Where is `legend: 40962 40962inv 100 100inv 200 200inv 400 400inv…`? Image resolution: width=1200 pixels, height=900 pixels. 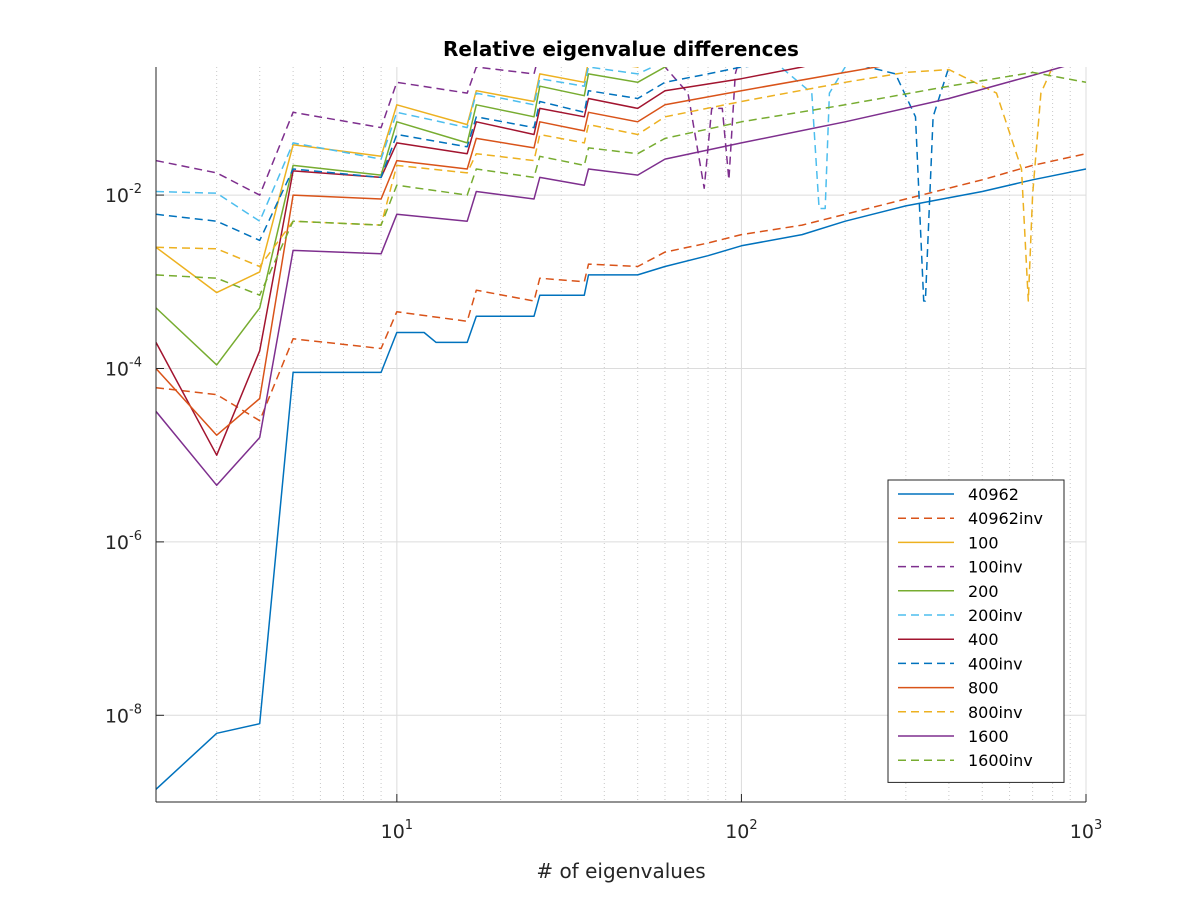 legend: 40962 40962inv 100 100inv 200 200inv 400 400inv… is located at coordinates (976, 631).